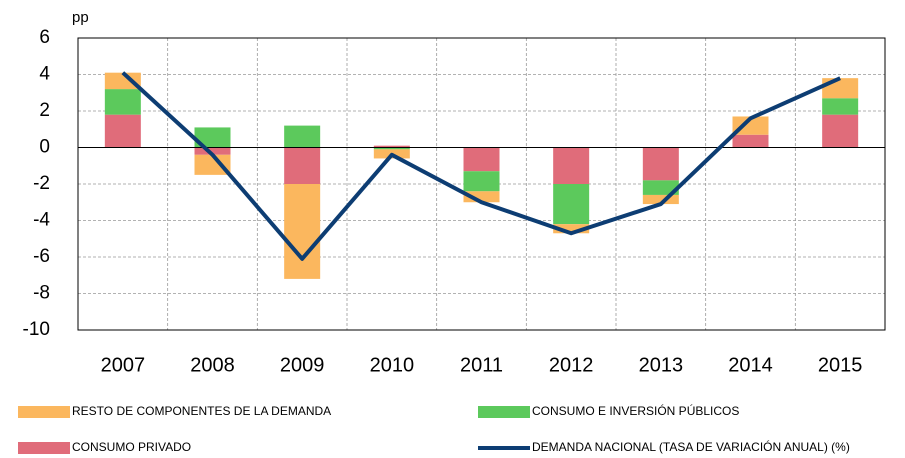 This screenshot has height=458, width=905. What do you see at coordinates (41, 183) in the screenshot?
I see `y-tick-label: -2` at bounding box center [41, 183].